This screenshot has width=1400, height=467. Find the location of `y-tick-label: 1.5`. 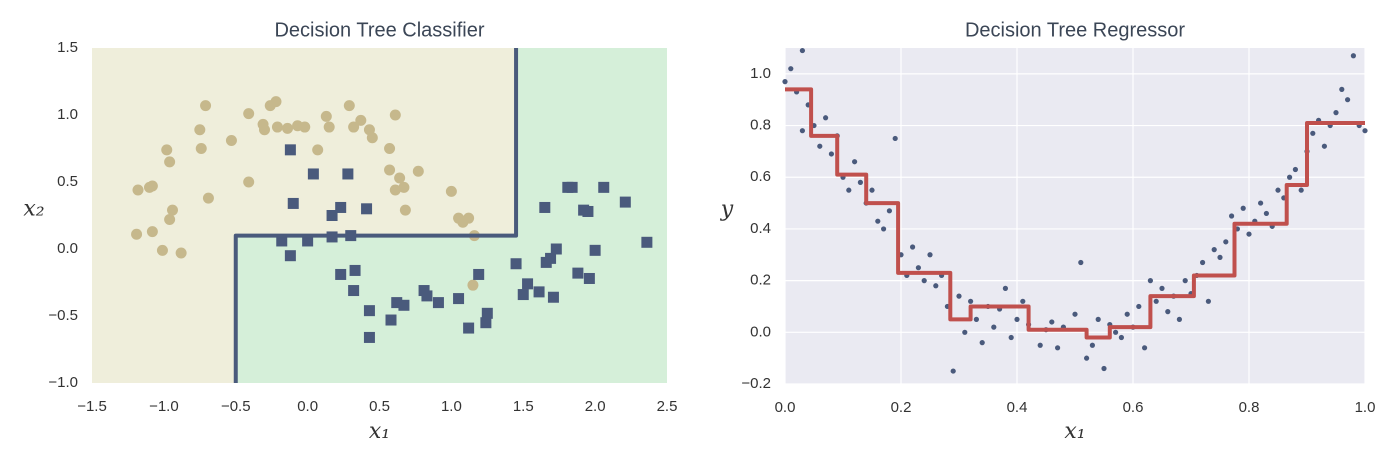

y-tick-label: 1.5 is located at coordinates (67, 47).